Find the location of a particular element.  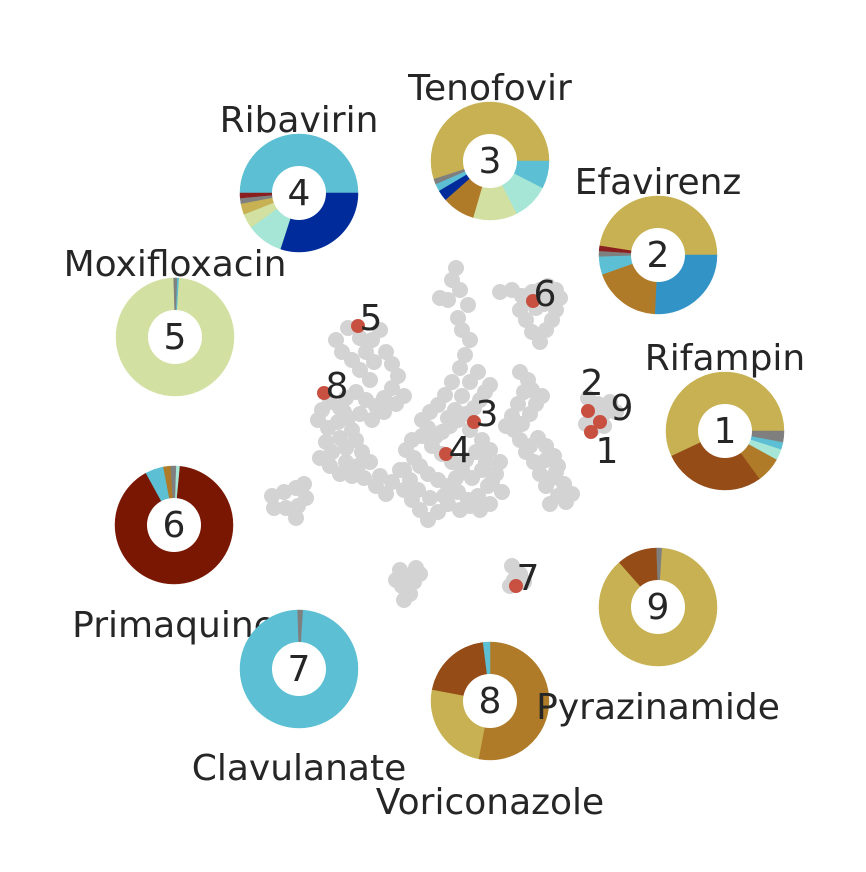

pie-drug-label: Rifampin is located at coordinates (725, 358).